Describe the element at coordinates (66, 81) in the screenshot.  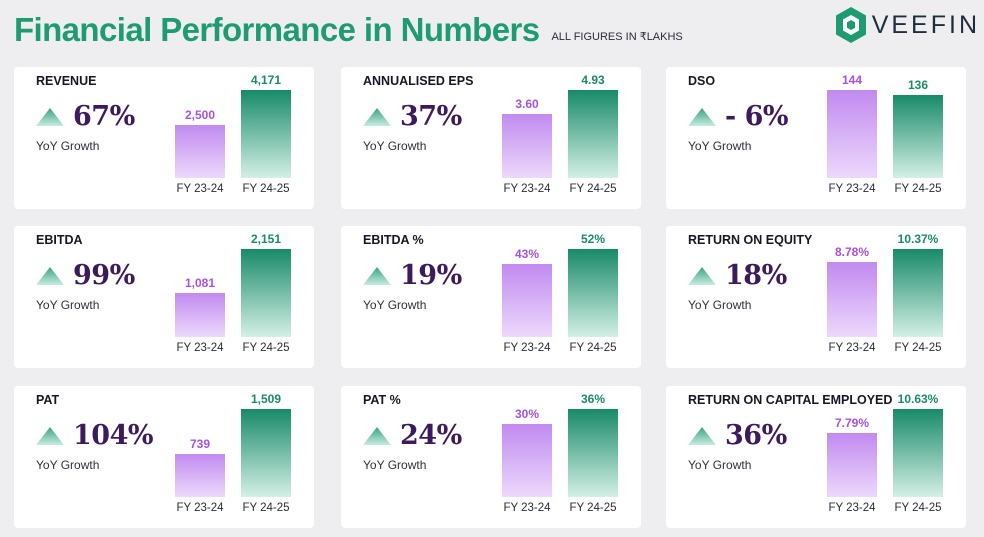
I see `metric-title: REVENUE` at that location.